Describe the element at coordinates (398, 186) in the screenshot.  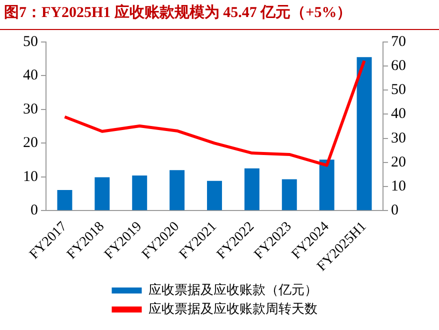
I see `y2-tick-label: 10` at that location.